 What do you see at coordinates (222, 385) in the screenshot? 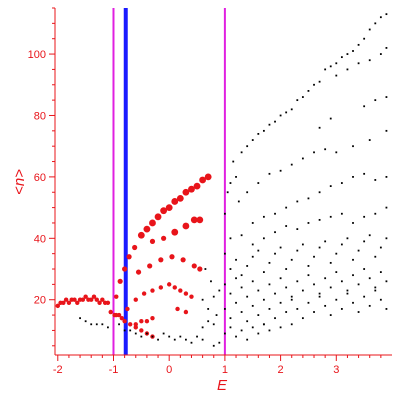
I see `x-axis-title: E` at bounding box center [222, 385].